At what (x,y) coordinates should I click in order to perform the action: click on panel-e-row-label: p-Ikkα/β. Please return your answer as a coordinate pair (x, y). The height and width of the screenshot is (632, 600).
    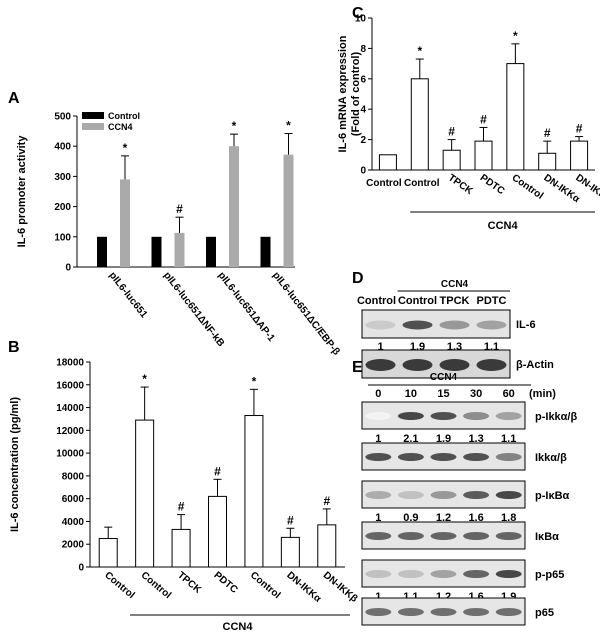
    Looking at the image, I should click on (556, 417).